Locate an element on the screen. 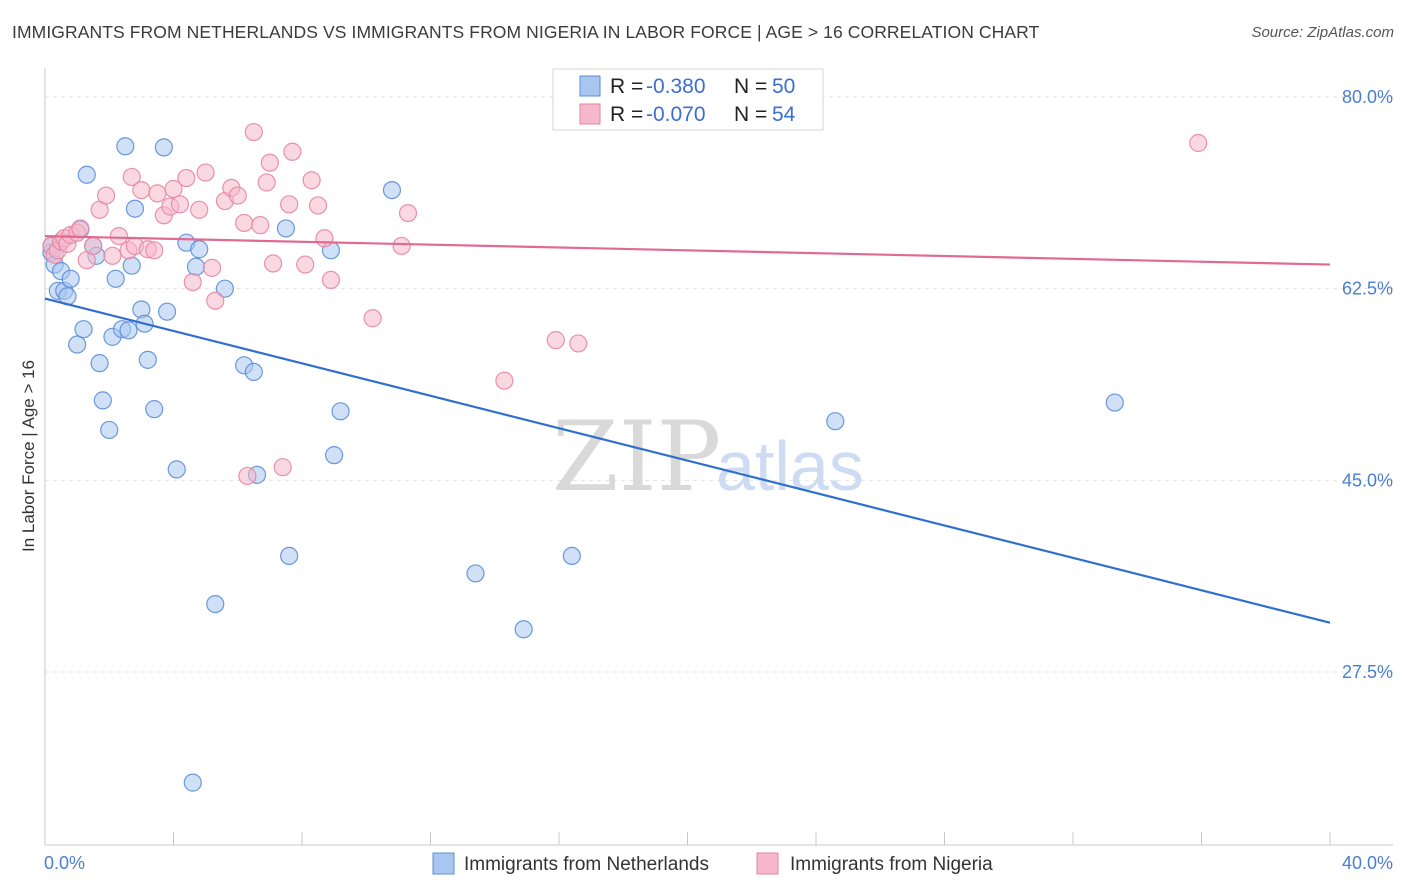  x-tick-label-min: 0.0% is located at coordinates (64, 863).